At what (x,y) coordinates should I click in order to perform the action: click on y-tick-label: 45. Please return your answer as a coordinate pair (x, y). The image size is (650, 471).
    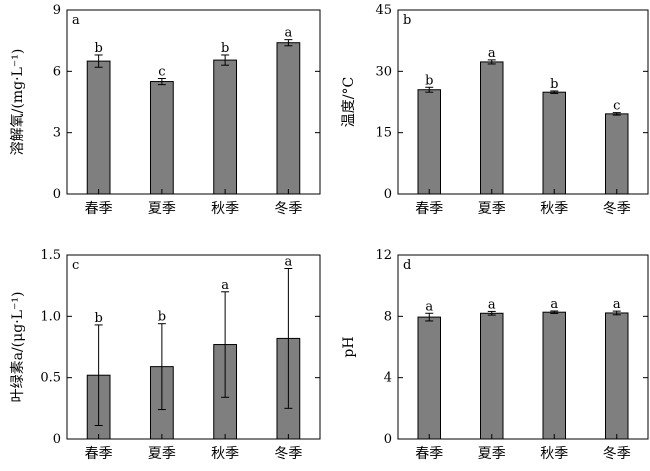
    Looking at the image, I should click on (383, 10).